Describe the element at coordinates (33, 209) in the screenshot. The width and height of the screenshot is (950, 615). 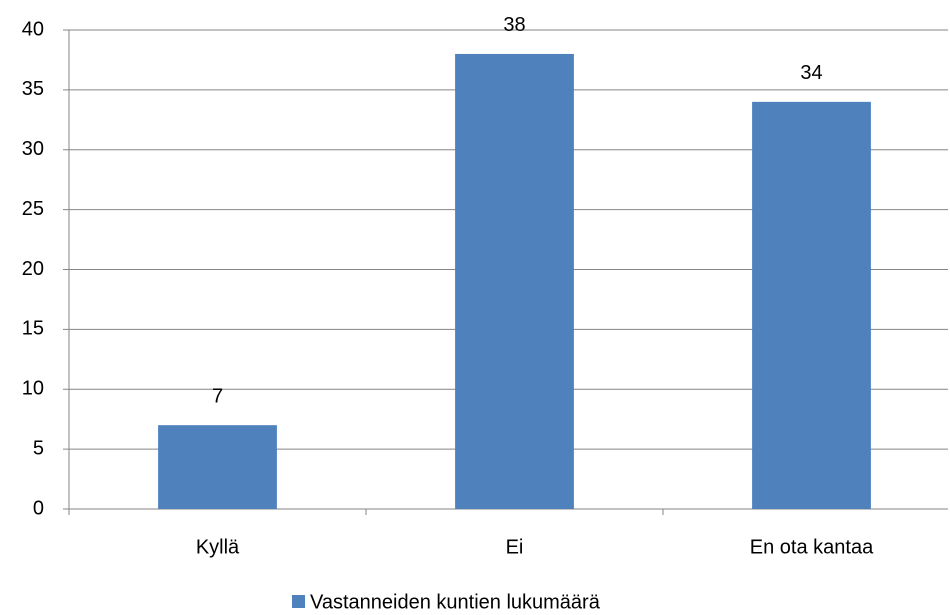
I see `y-tick-label: 25` at that location.